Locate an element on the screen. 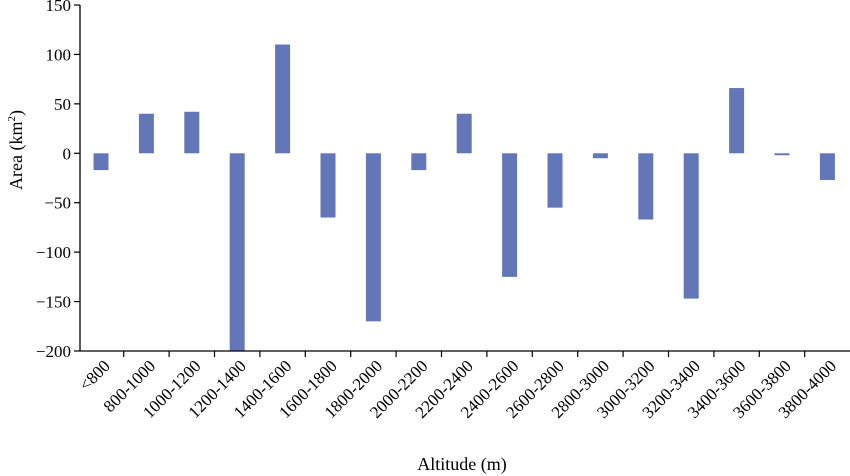  y-tick-label: −200 is located at coordinates (53, 351).